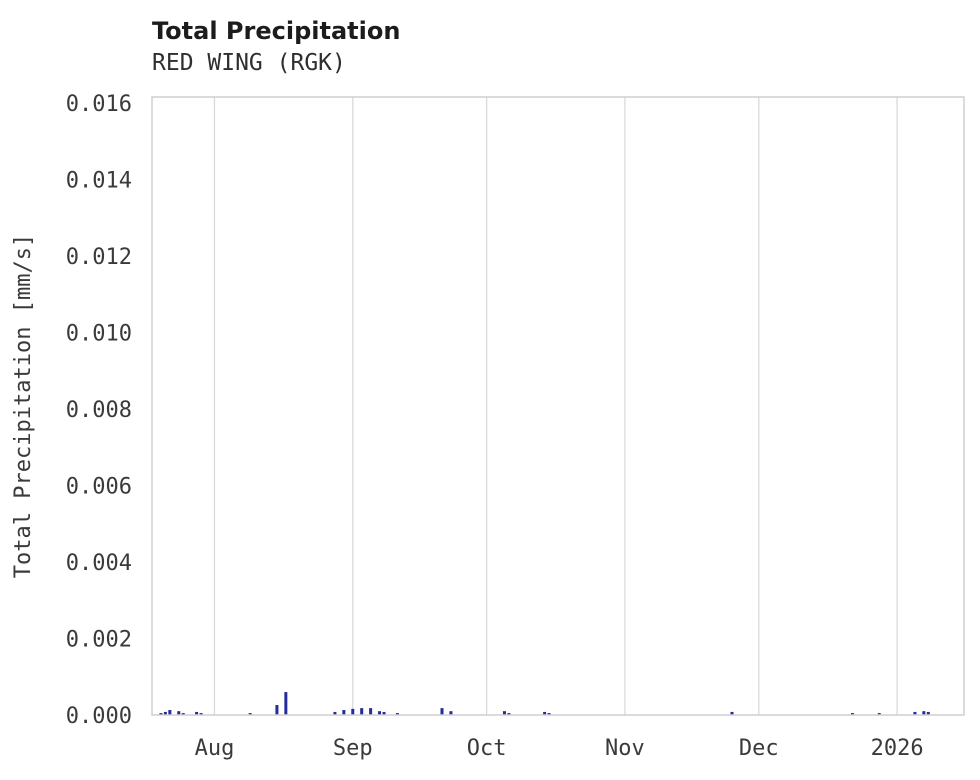 This screenshot has height=780, width=980. Describe the element at coordinates (23, 406) in the screenshot. I see `y-axis-title: Total Precipitation [mm/s]` at that location.